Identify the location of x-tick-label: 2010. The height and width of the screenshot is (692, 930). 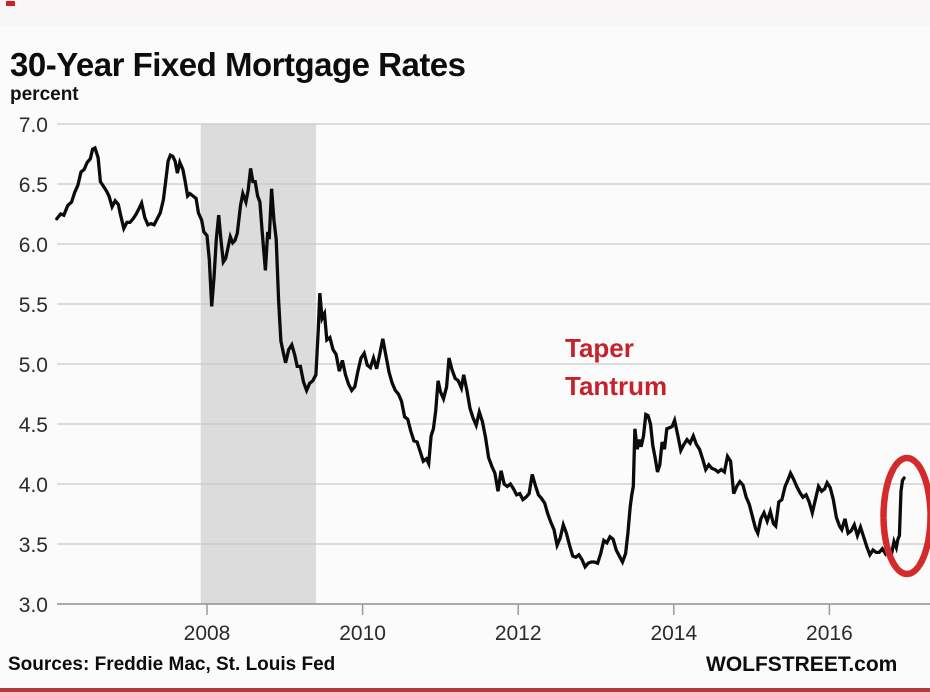
(362, 633).